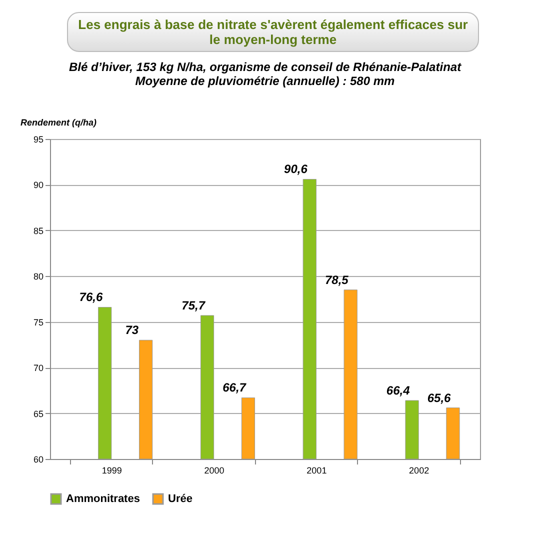  I want to click on y-tick-label: 80, so click(38, 277).